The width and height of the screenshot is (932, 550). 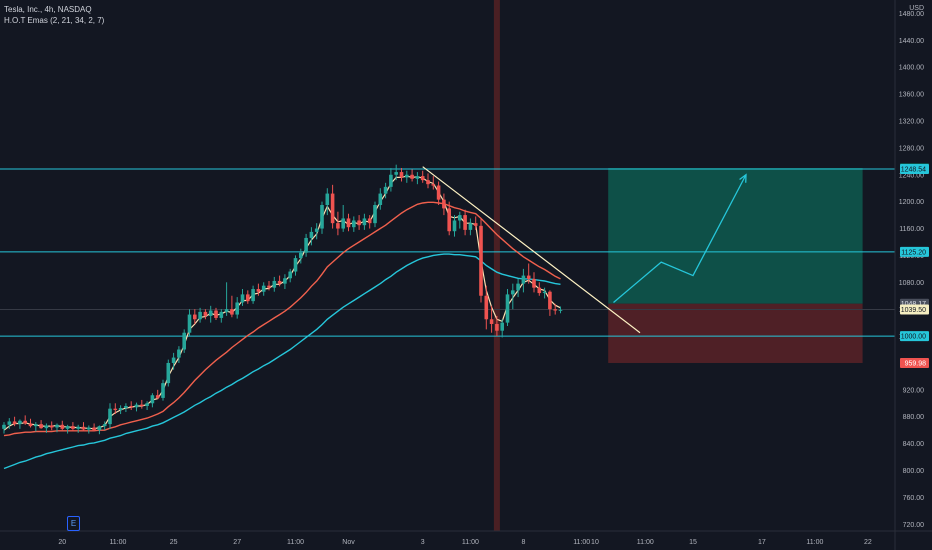 I want to click on price-tag-text: 1039.50, so click(x=913, y=310).